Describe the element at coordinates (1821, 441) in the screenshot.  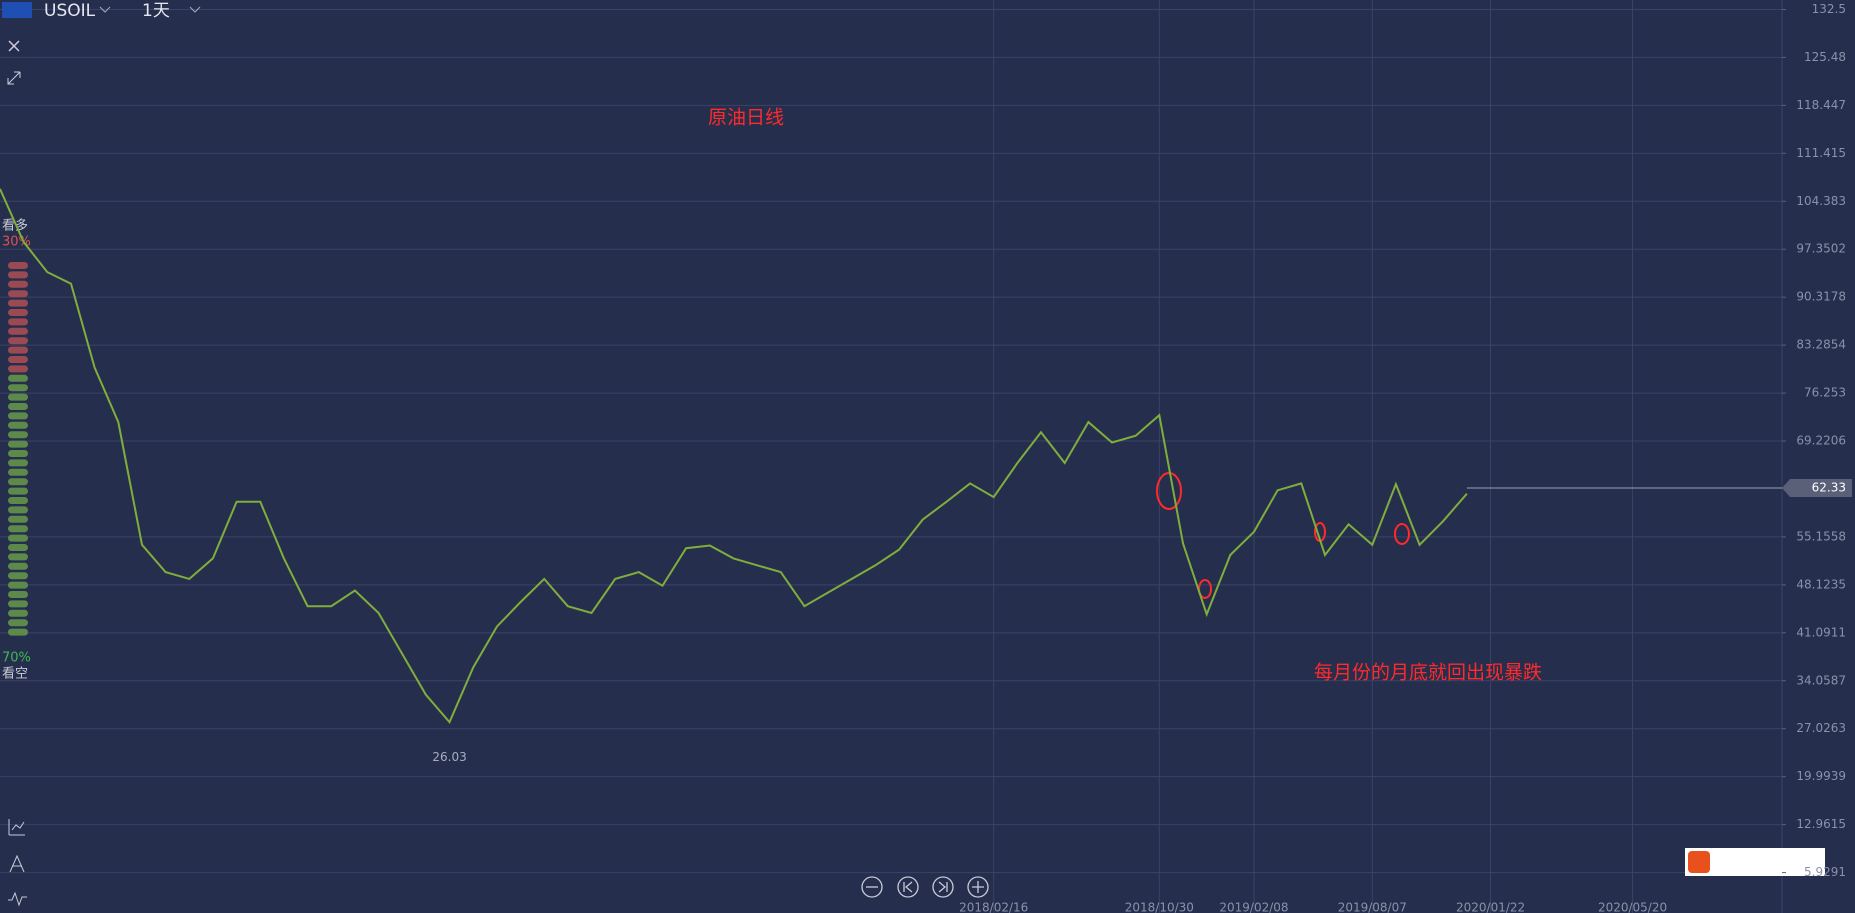
I see `y-tick-label: 69.2206` at that location.